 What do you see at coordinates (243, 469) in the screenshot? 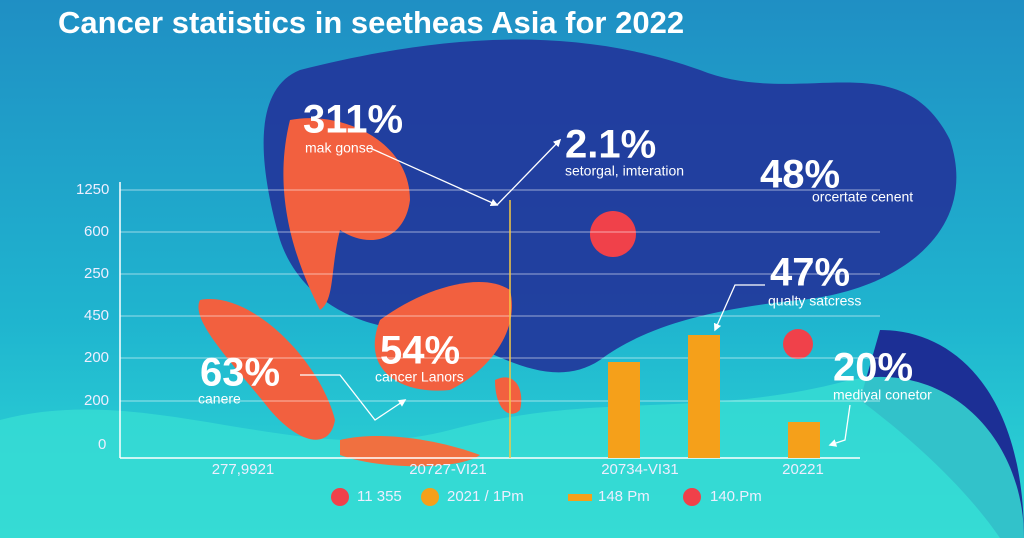
I see `x-label: 277,9921` at bounding box center [243, 469].